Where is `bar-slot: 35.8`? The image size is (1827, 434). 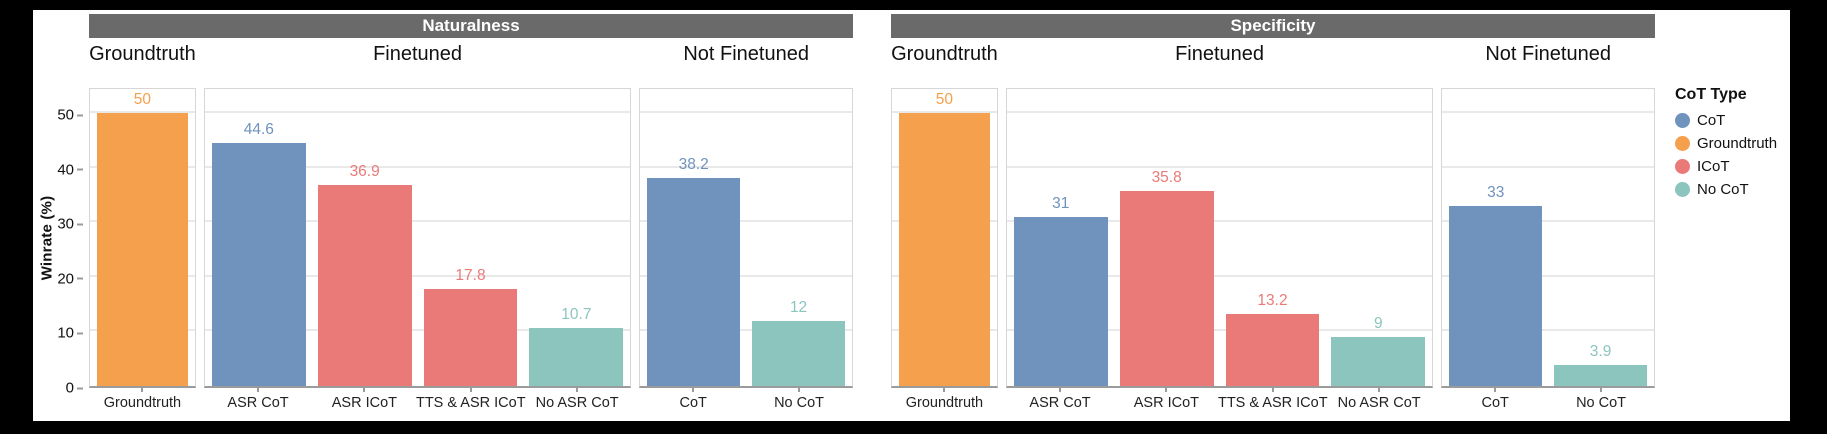
bar-slot: 35.8 is located at coordinates (1166, 277).